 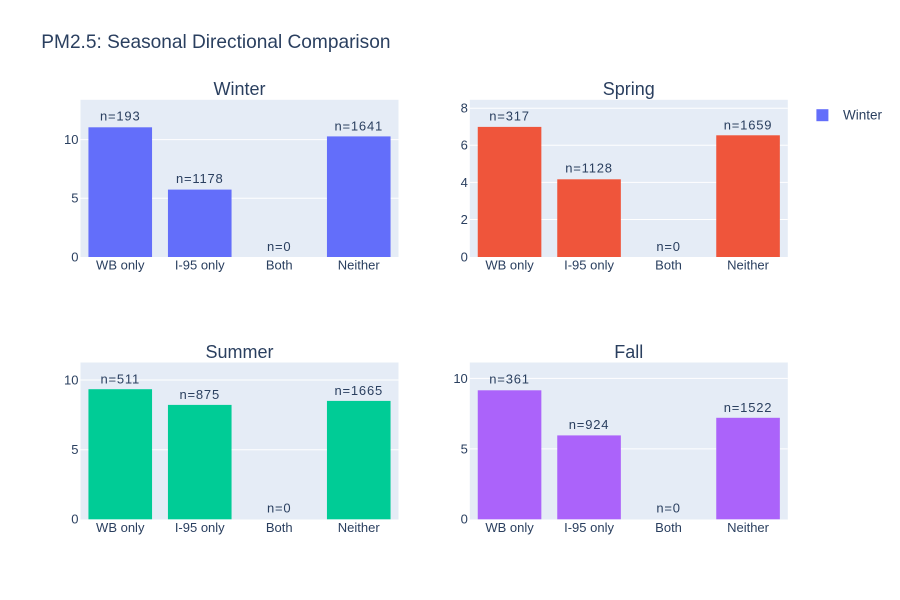 I want to click on svg-text: 6, so click(x=464, y=145).